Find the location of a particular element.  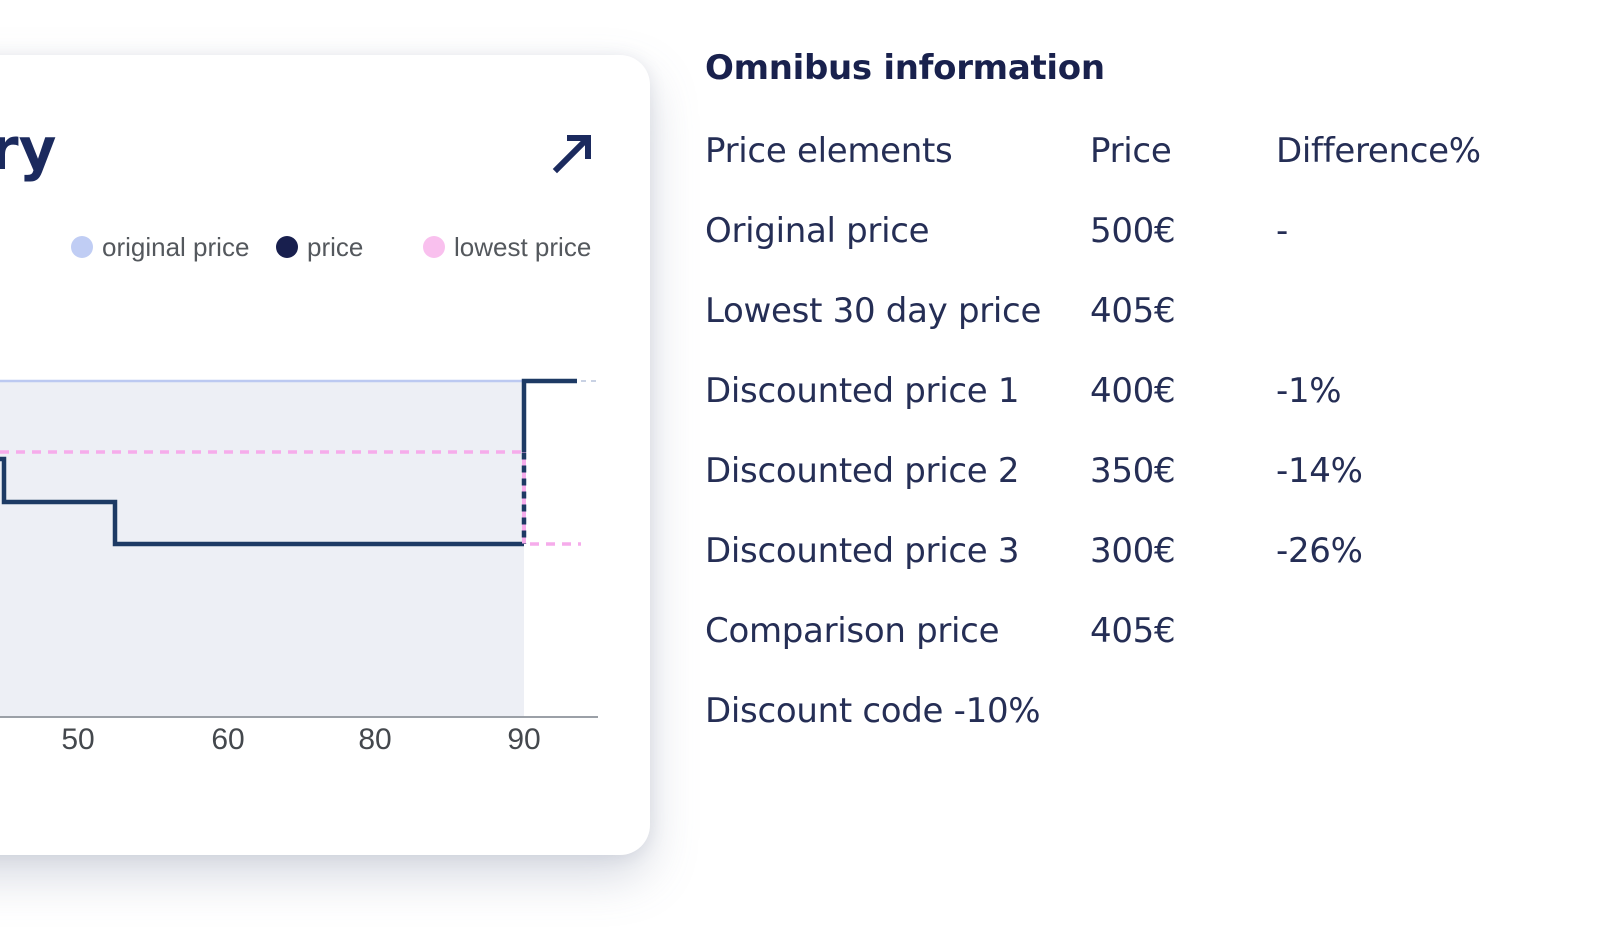

row-label: Discount code -10% is located at coordinates (873, 711).